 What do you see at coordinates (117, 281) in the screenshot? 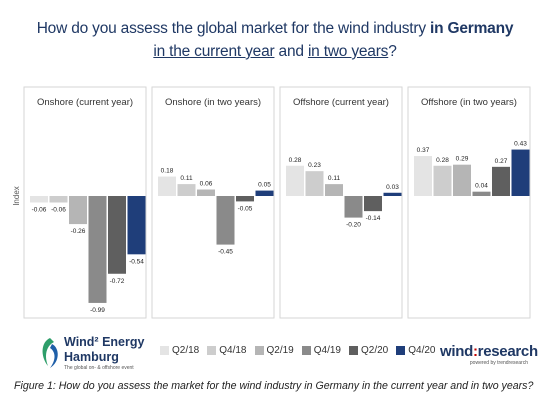
I see `data-label: -0.72` at bounding box center [117, 281].